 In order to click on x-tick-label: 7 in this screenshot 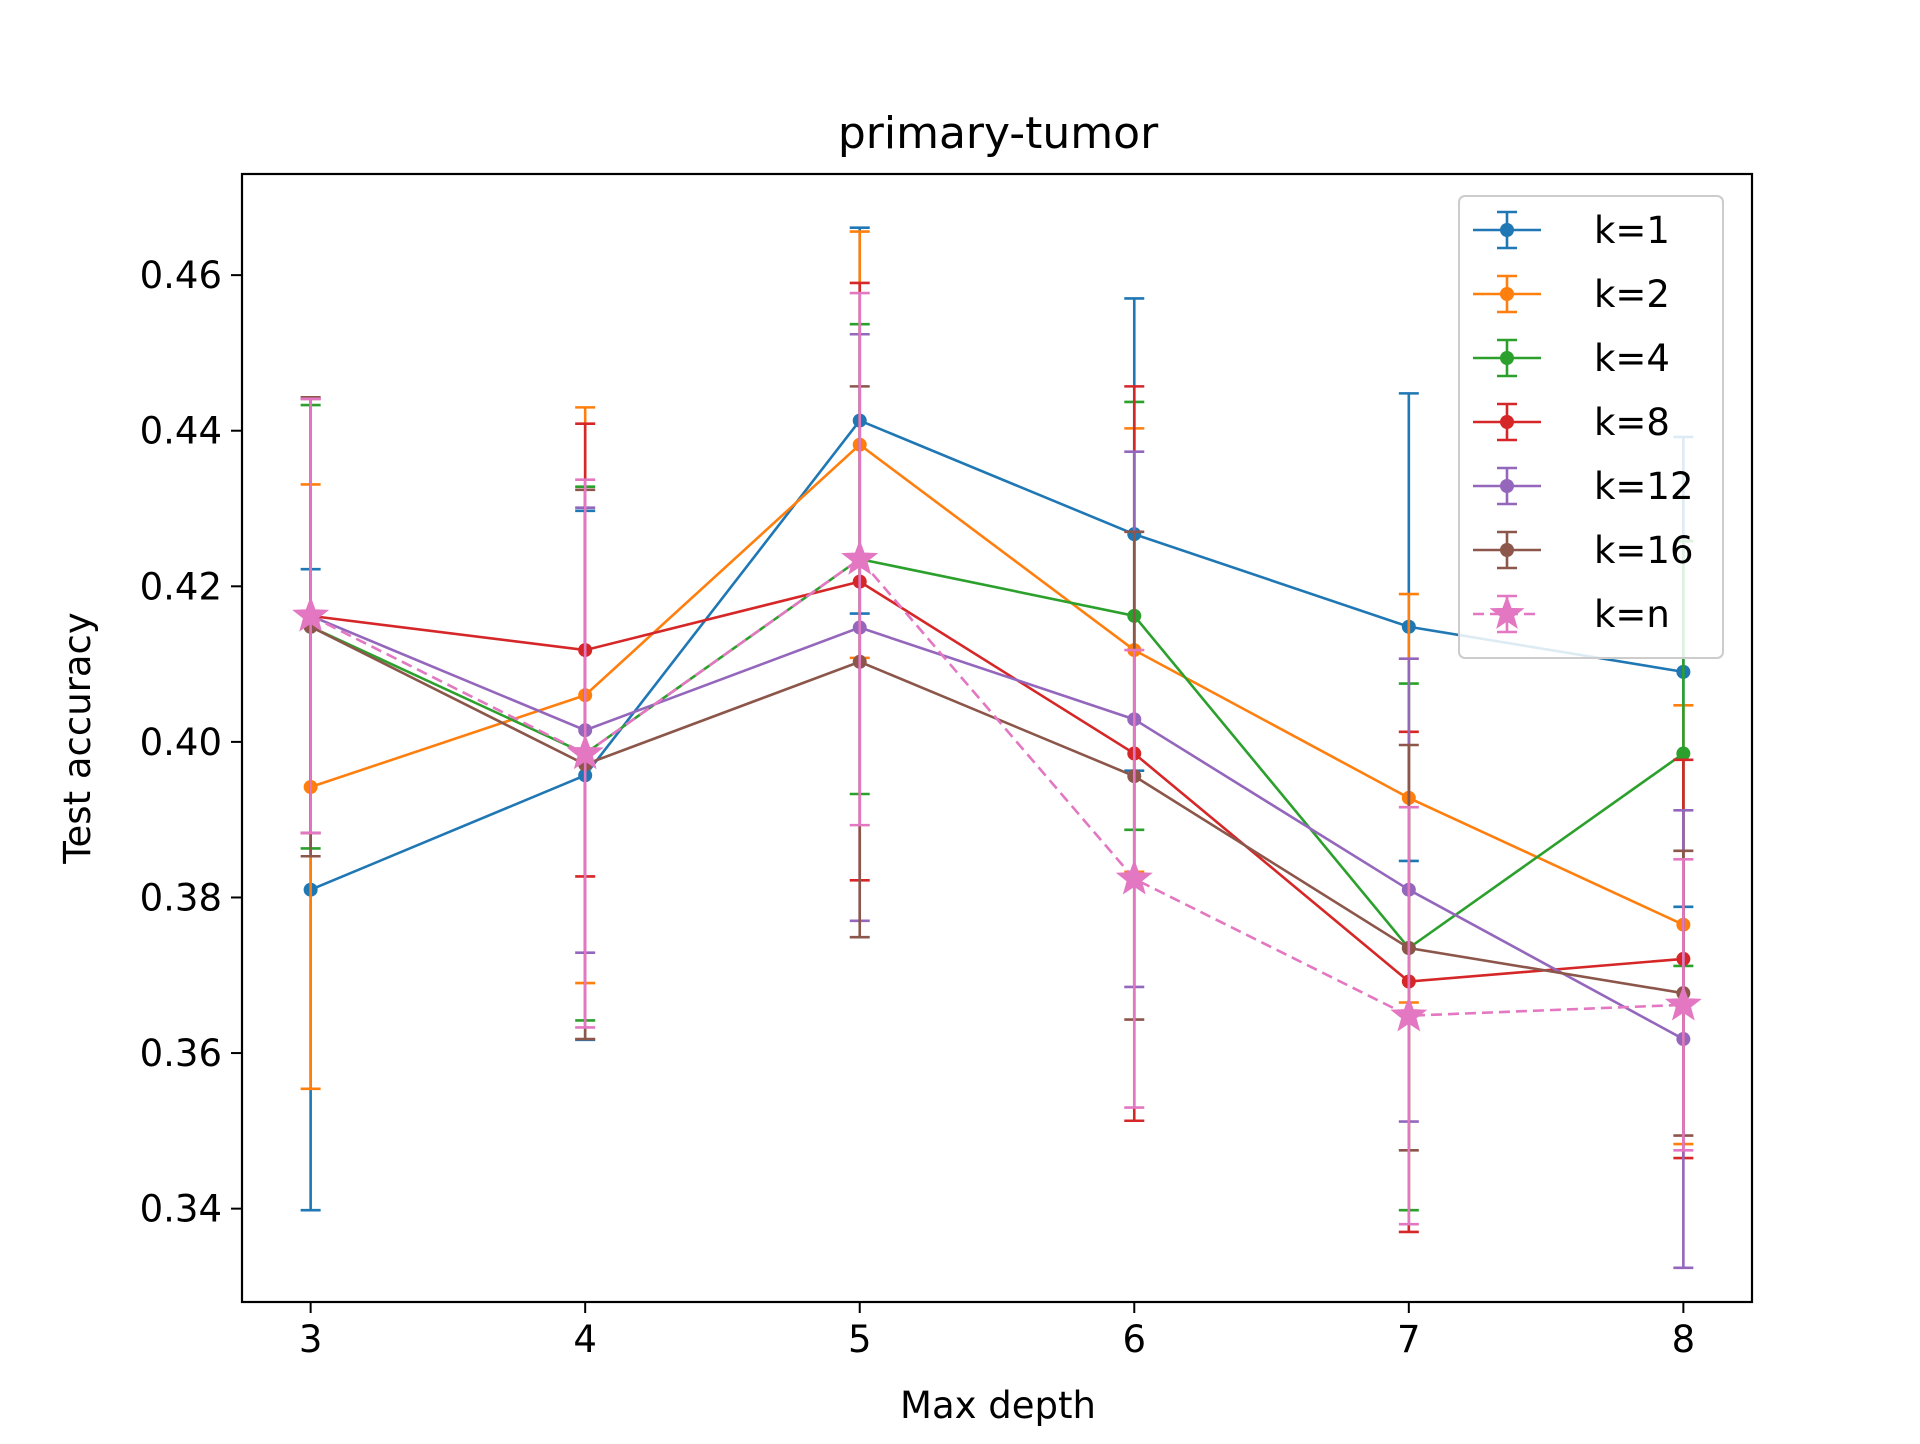, I will do `click(1409, 1339)`.